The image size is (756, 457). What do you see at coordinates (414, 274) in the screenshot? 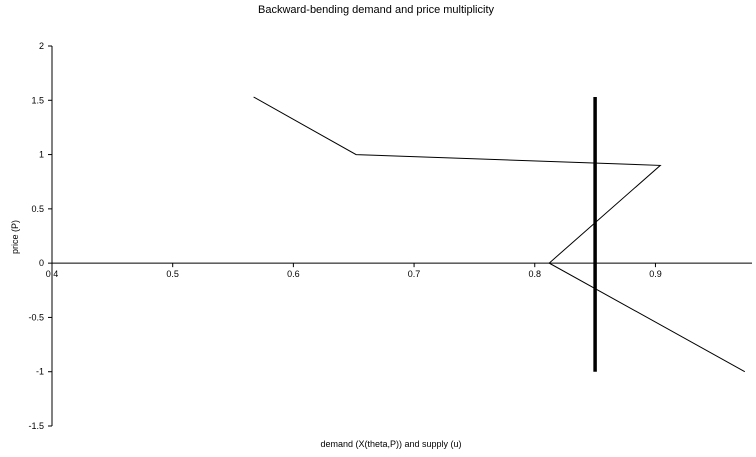
I see `x-tick-label: 0.7` at bounding box center [414, 274].